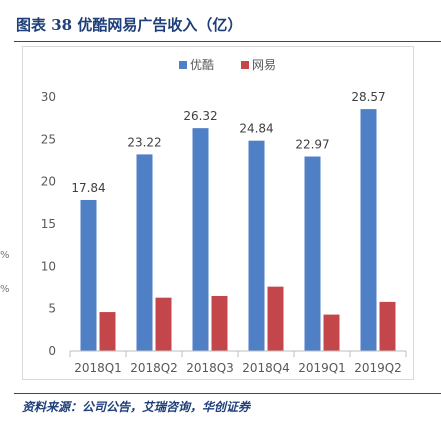 The height and width of the screenshot is (421, 441). I want to click on legend: 优酷 网易, so click(227, 65).